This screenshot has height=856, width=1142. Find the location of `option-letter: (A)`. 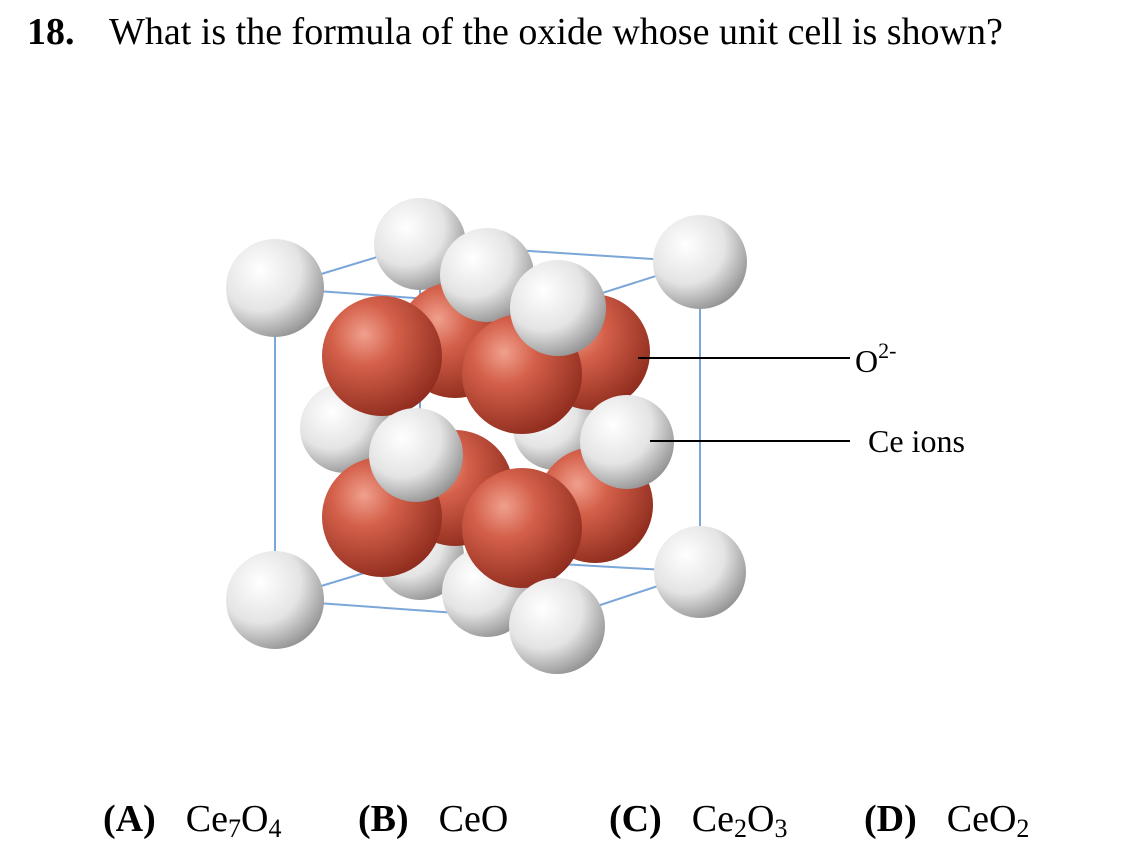

option-letter: (A) is located at coordinates (129, 819).